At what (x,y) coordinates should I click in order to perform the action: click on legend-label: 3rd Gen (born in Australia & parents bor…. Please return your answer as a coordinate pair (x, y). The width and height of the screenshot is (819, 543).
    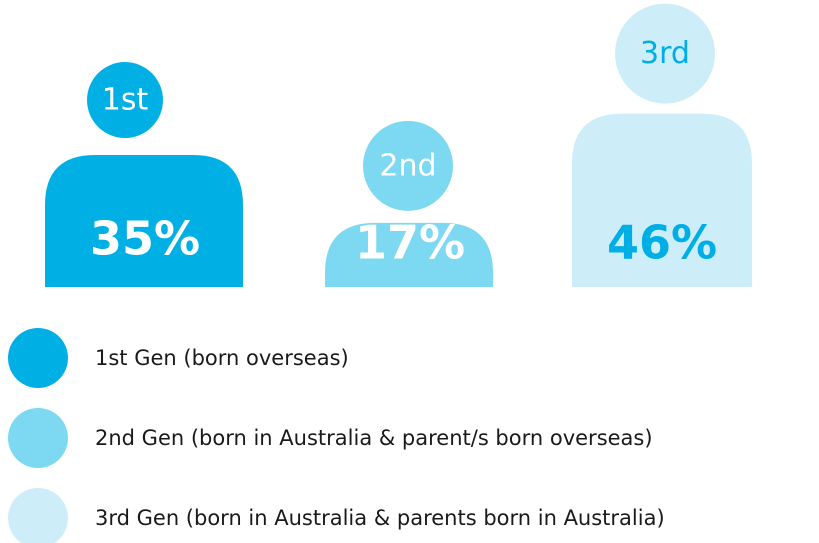
    Looking at the image, I should click on (380, 518).